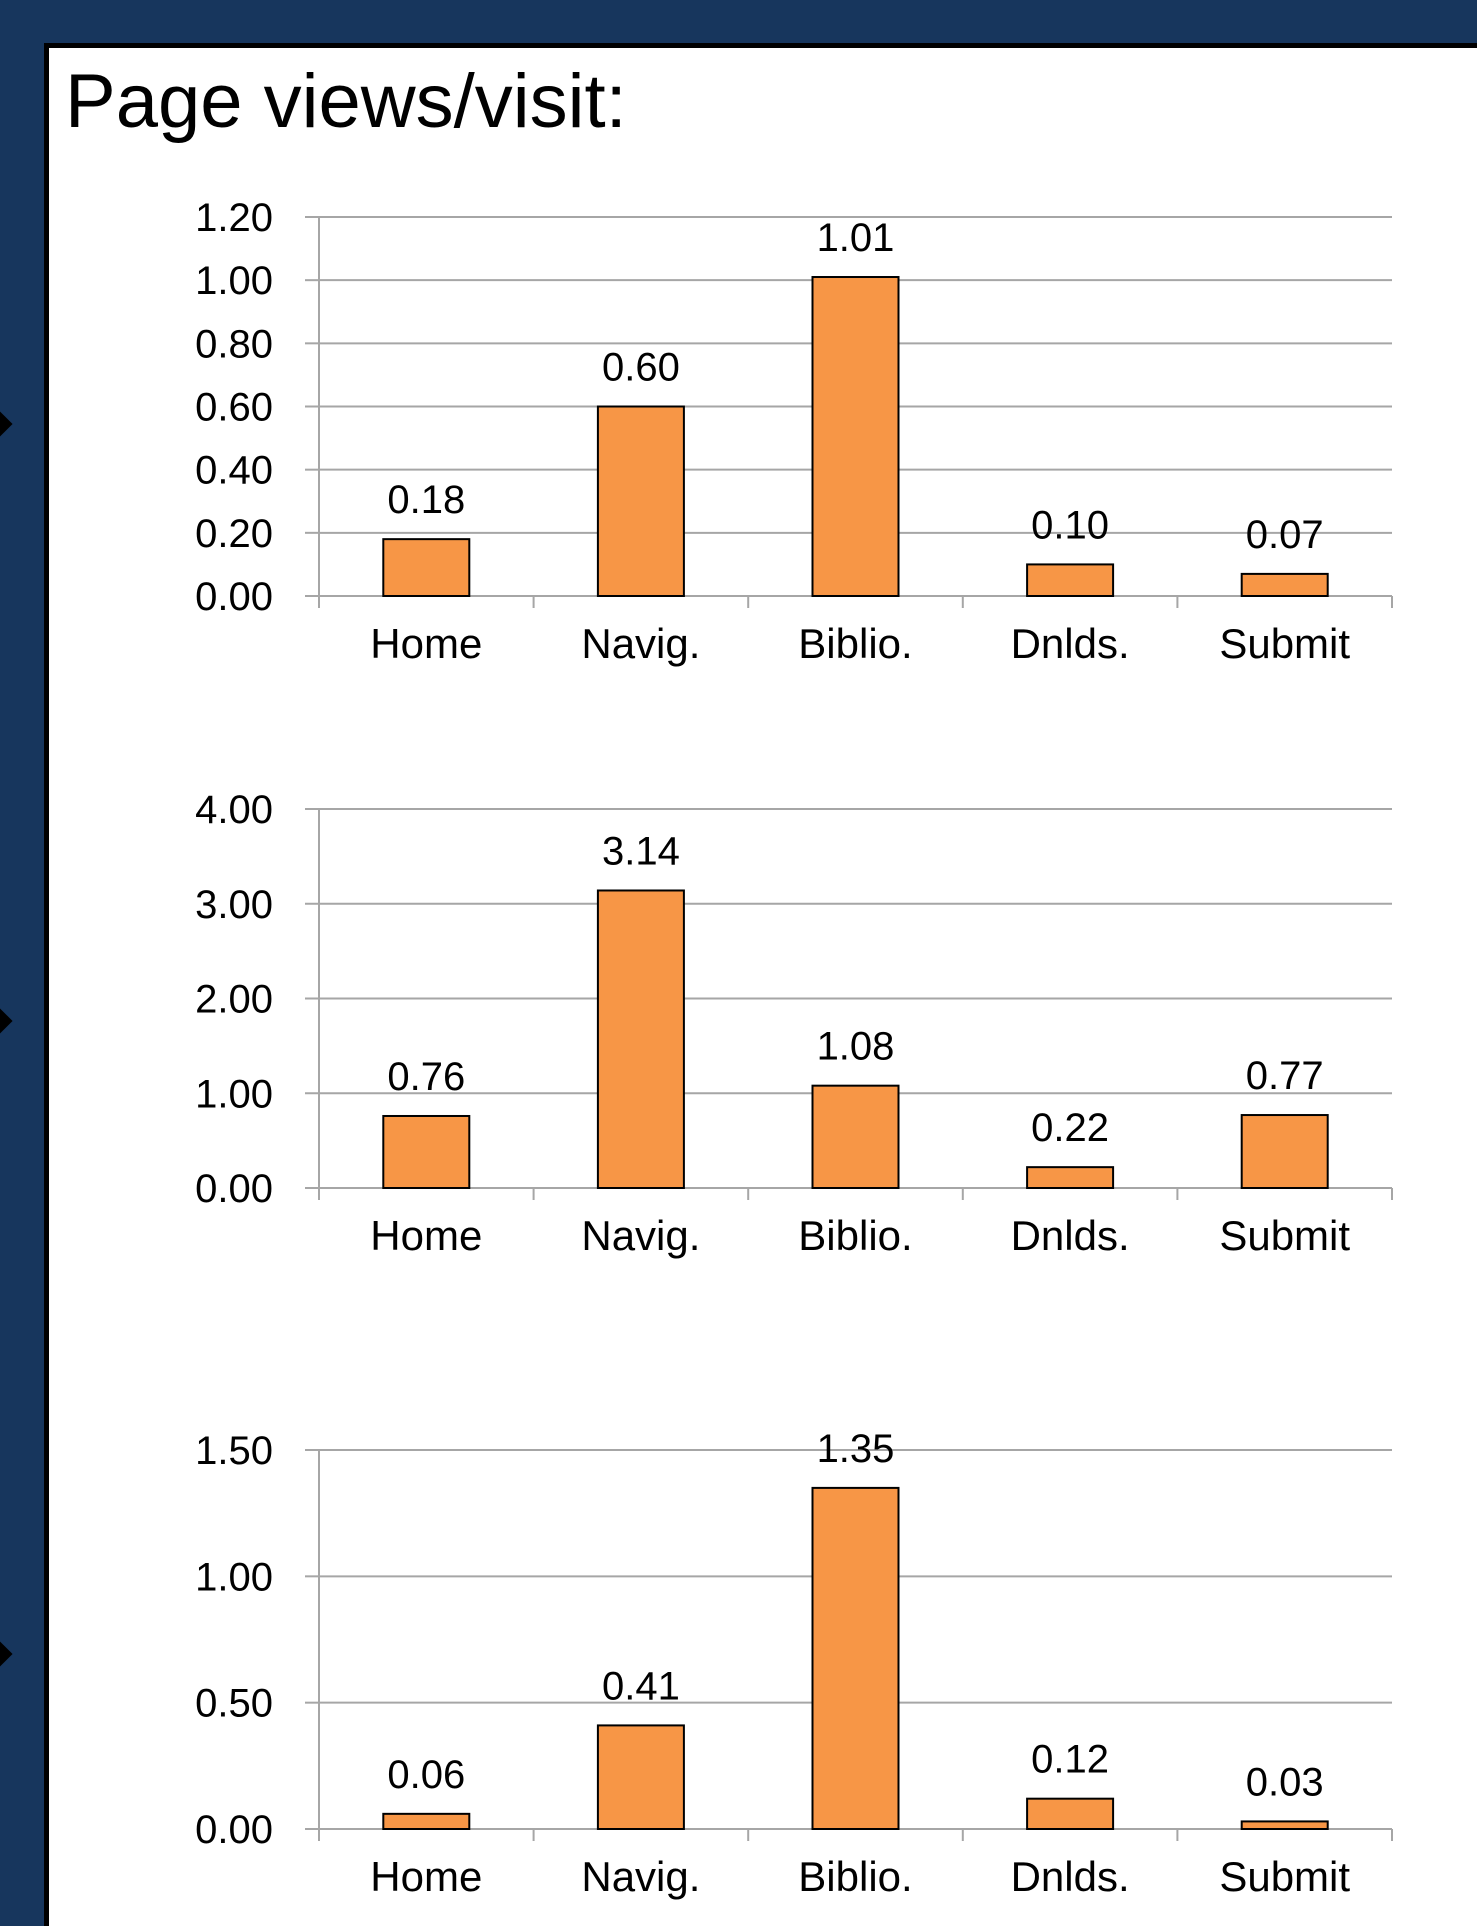 The image size is (1477, 1926). I want to click on data-label: 0.10, so click(1070, 525).